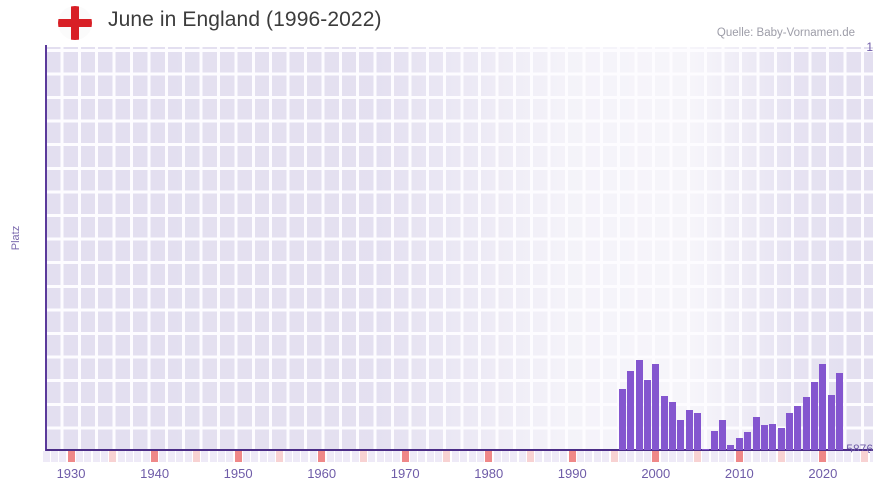 This screenshot has height=492, width=873. Describe the element at coordinates (459, 476) in the screenshot. I see `x-axis-labels: 1930 1940 1950 1960 1970 1980 1990 2000 2010 2020` at that location.